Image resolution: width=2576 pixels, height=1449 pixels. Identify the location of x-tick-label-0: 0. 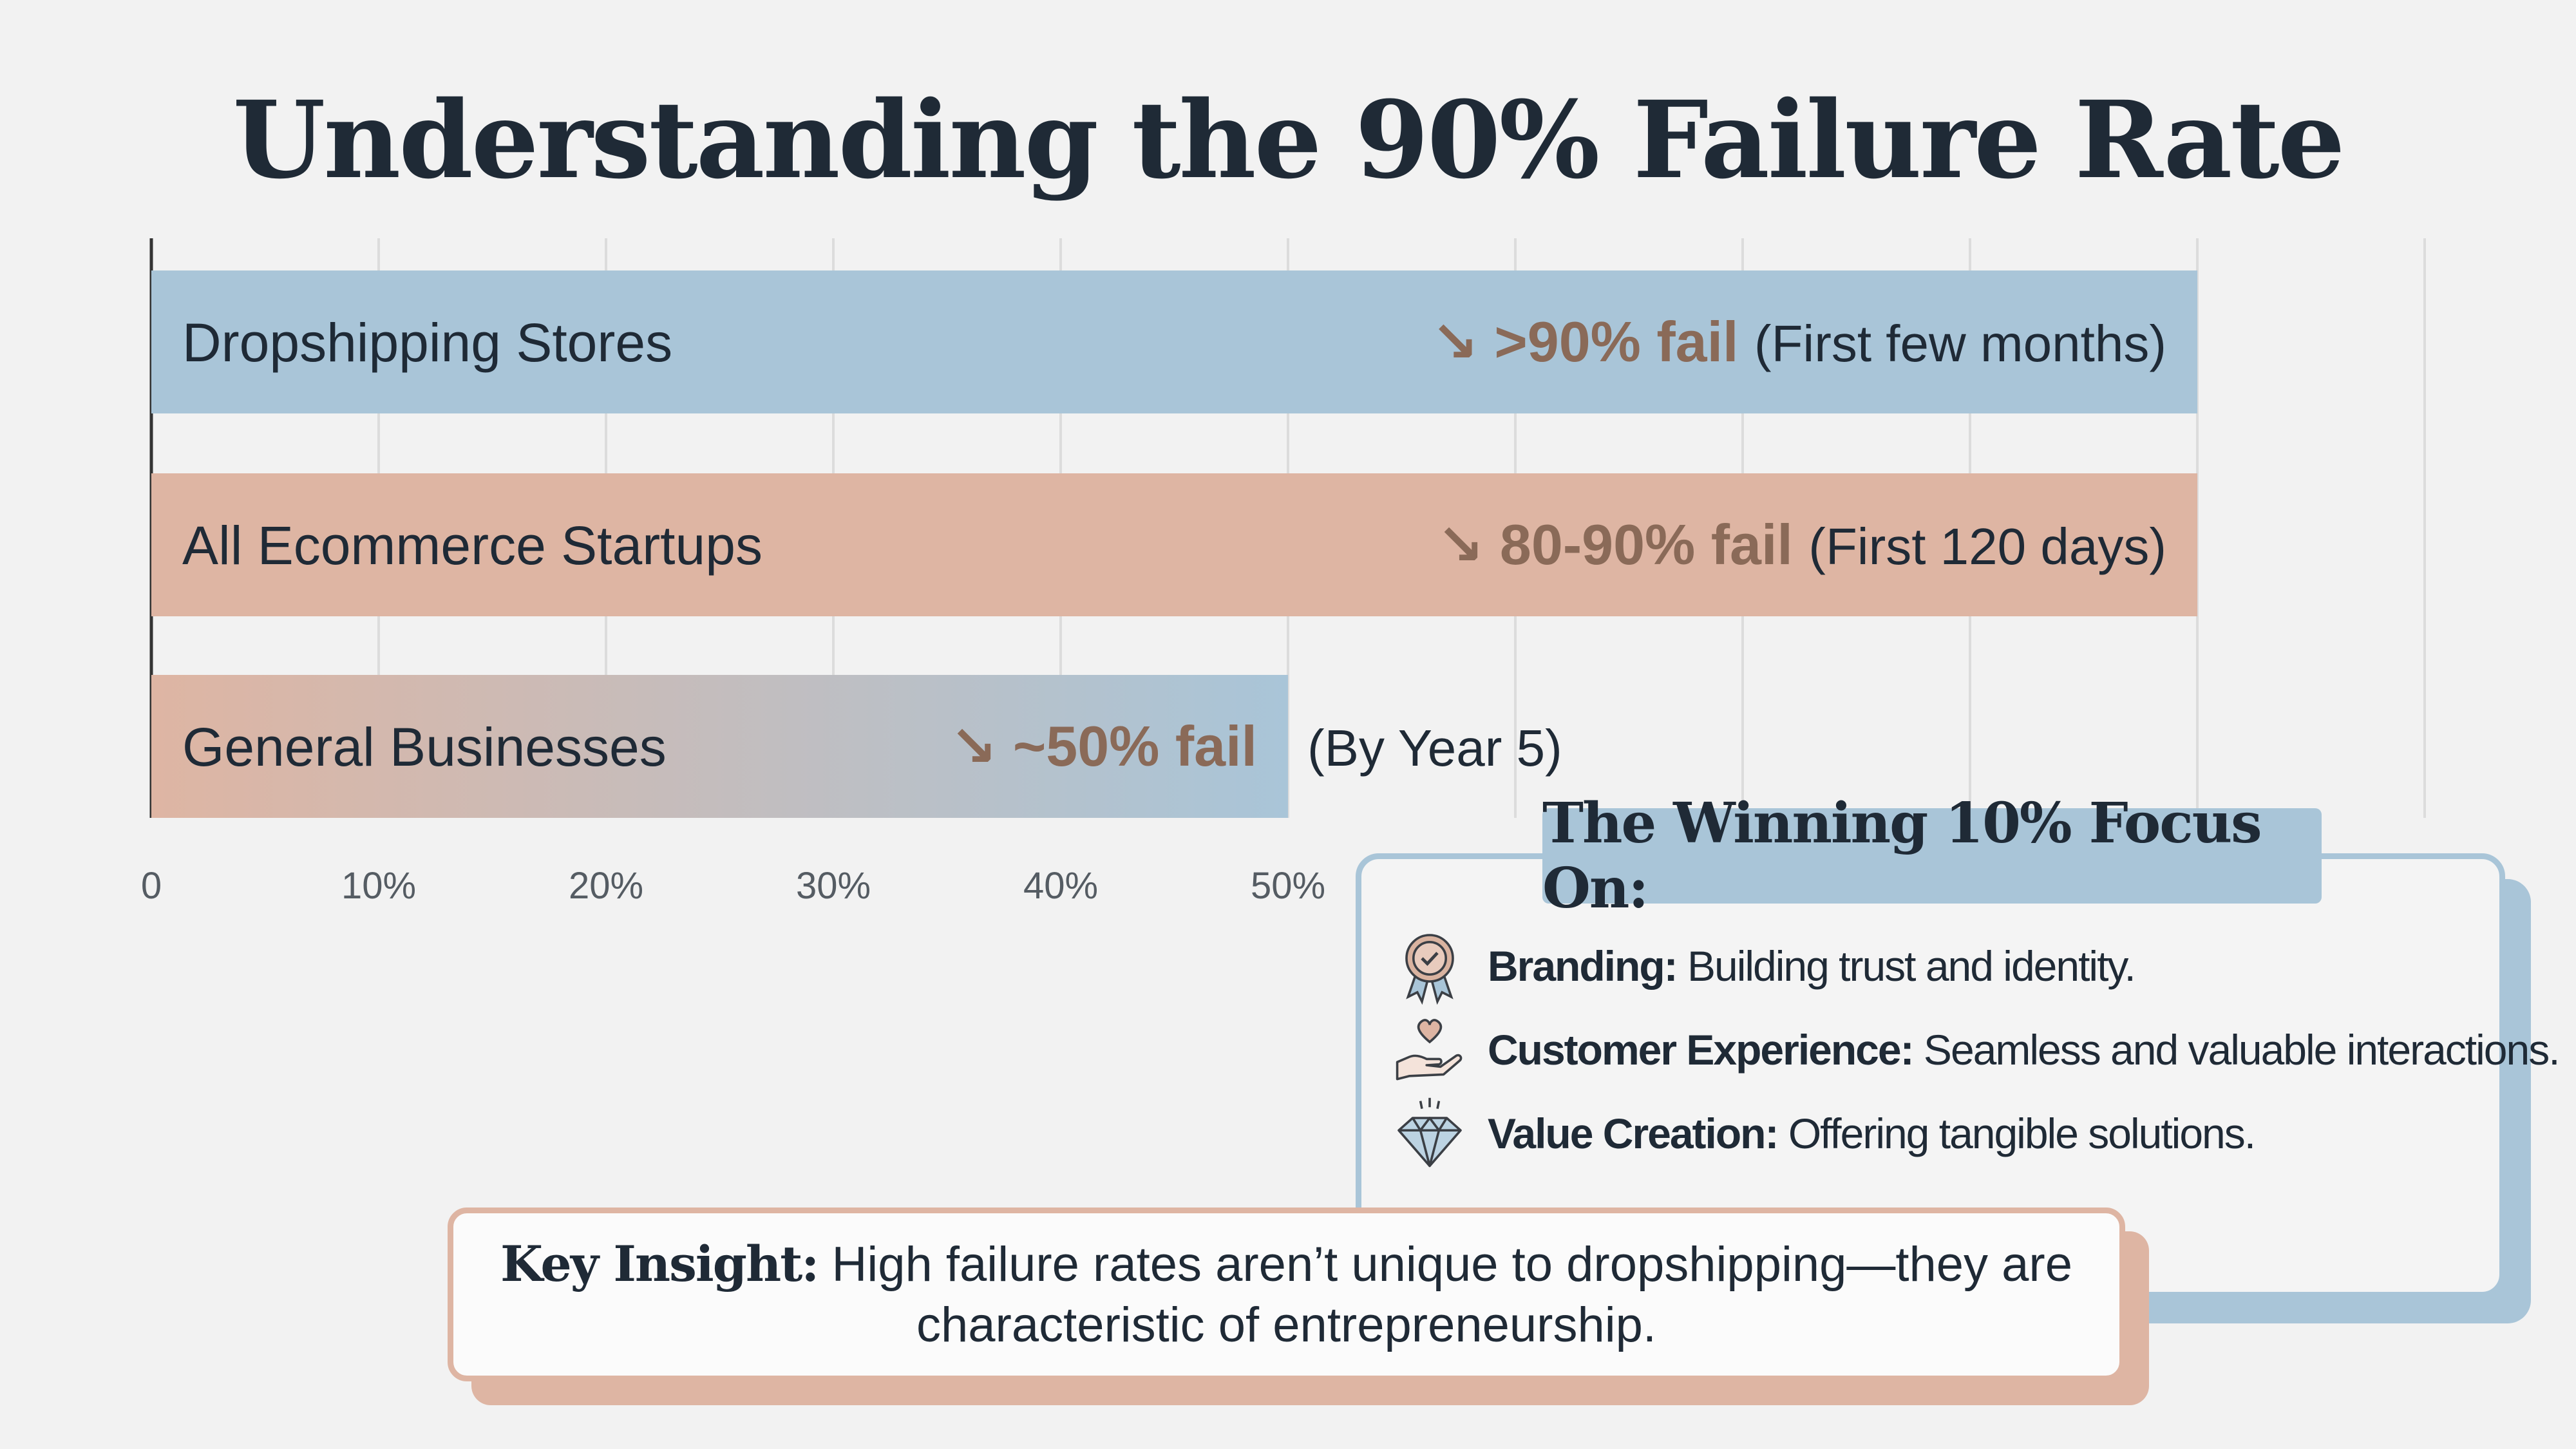
(151, 886).